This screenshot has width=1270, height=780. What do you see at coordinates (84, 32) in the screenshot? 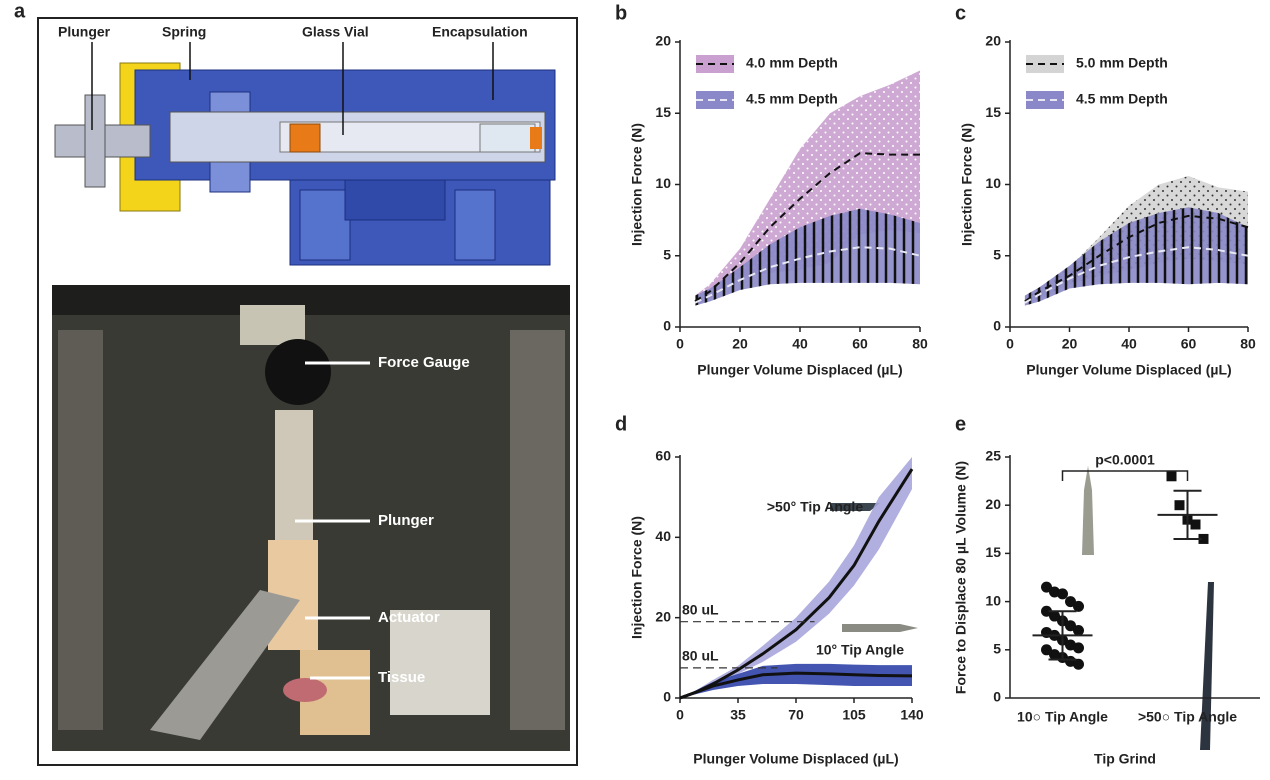
I see `diagram-label: Plunger` at bounding box center [84, 32].